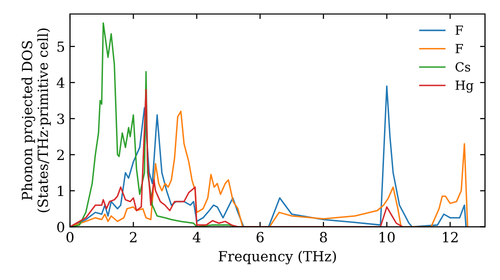 The image size is (500, 280). I want to click on y-tick-label: 2, so click(60, 155).